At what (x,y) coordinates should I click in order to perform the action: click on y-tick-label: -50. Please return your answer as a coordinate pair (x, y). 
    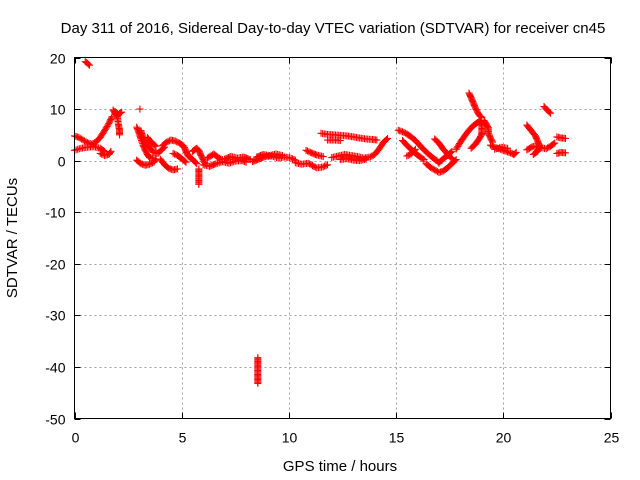
    Looking at the image, I should click on (55, 420).